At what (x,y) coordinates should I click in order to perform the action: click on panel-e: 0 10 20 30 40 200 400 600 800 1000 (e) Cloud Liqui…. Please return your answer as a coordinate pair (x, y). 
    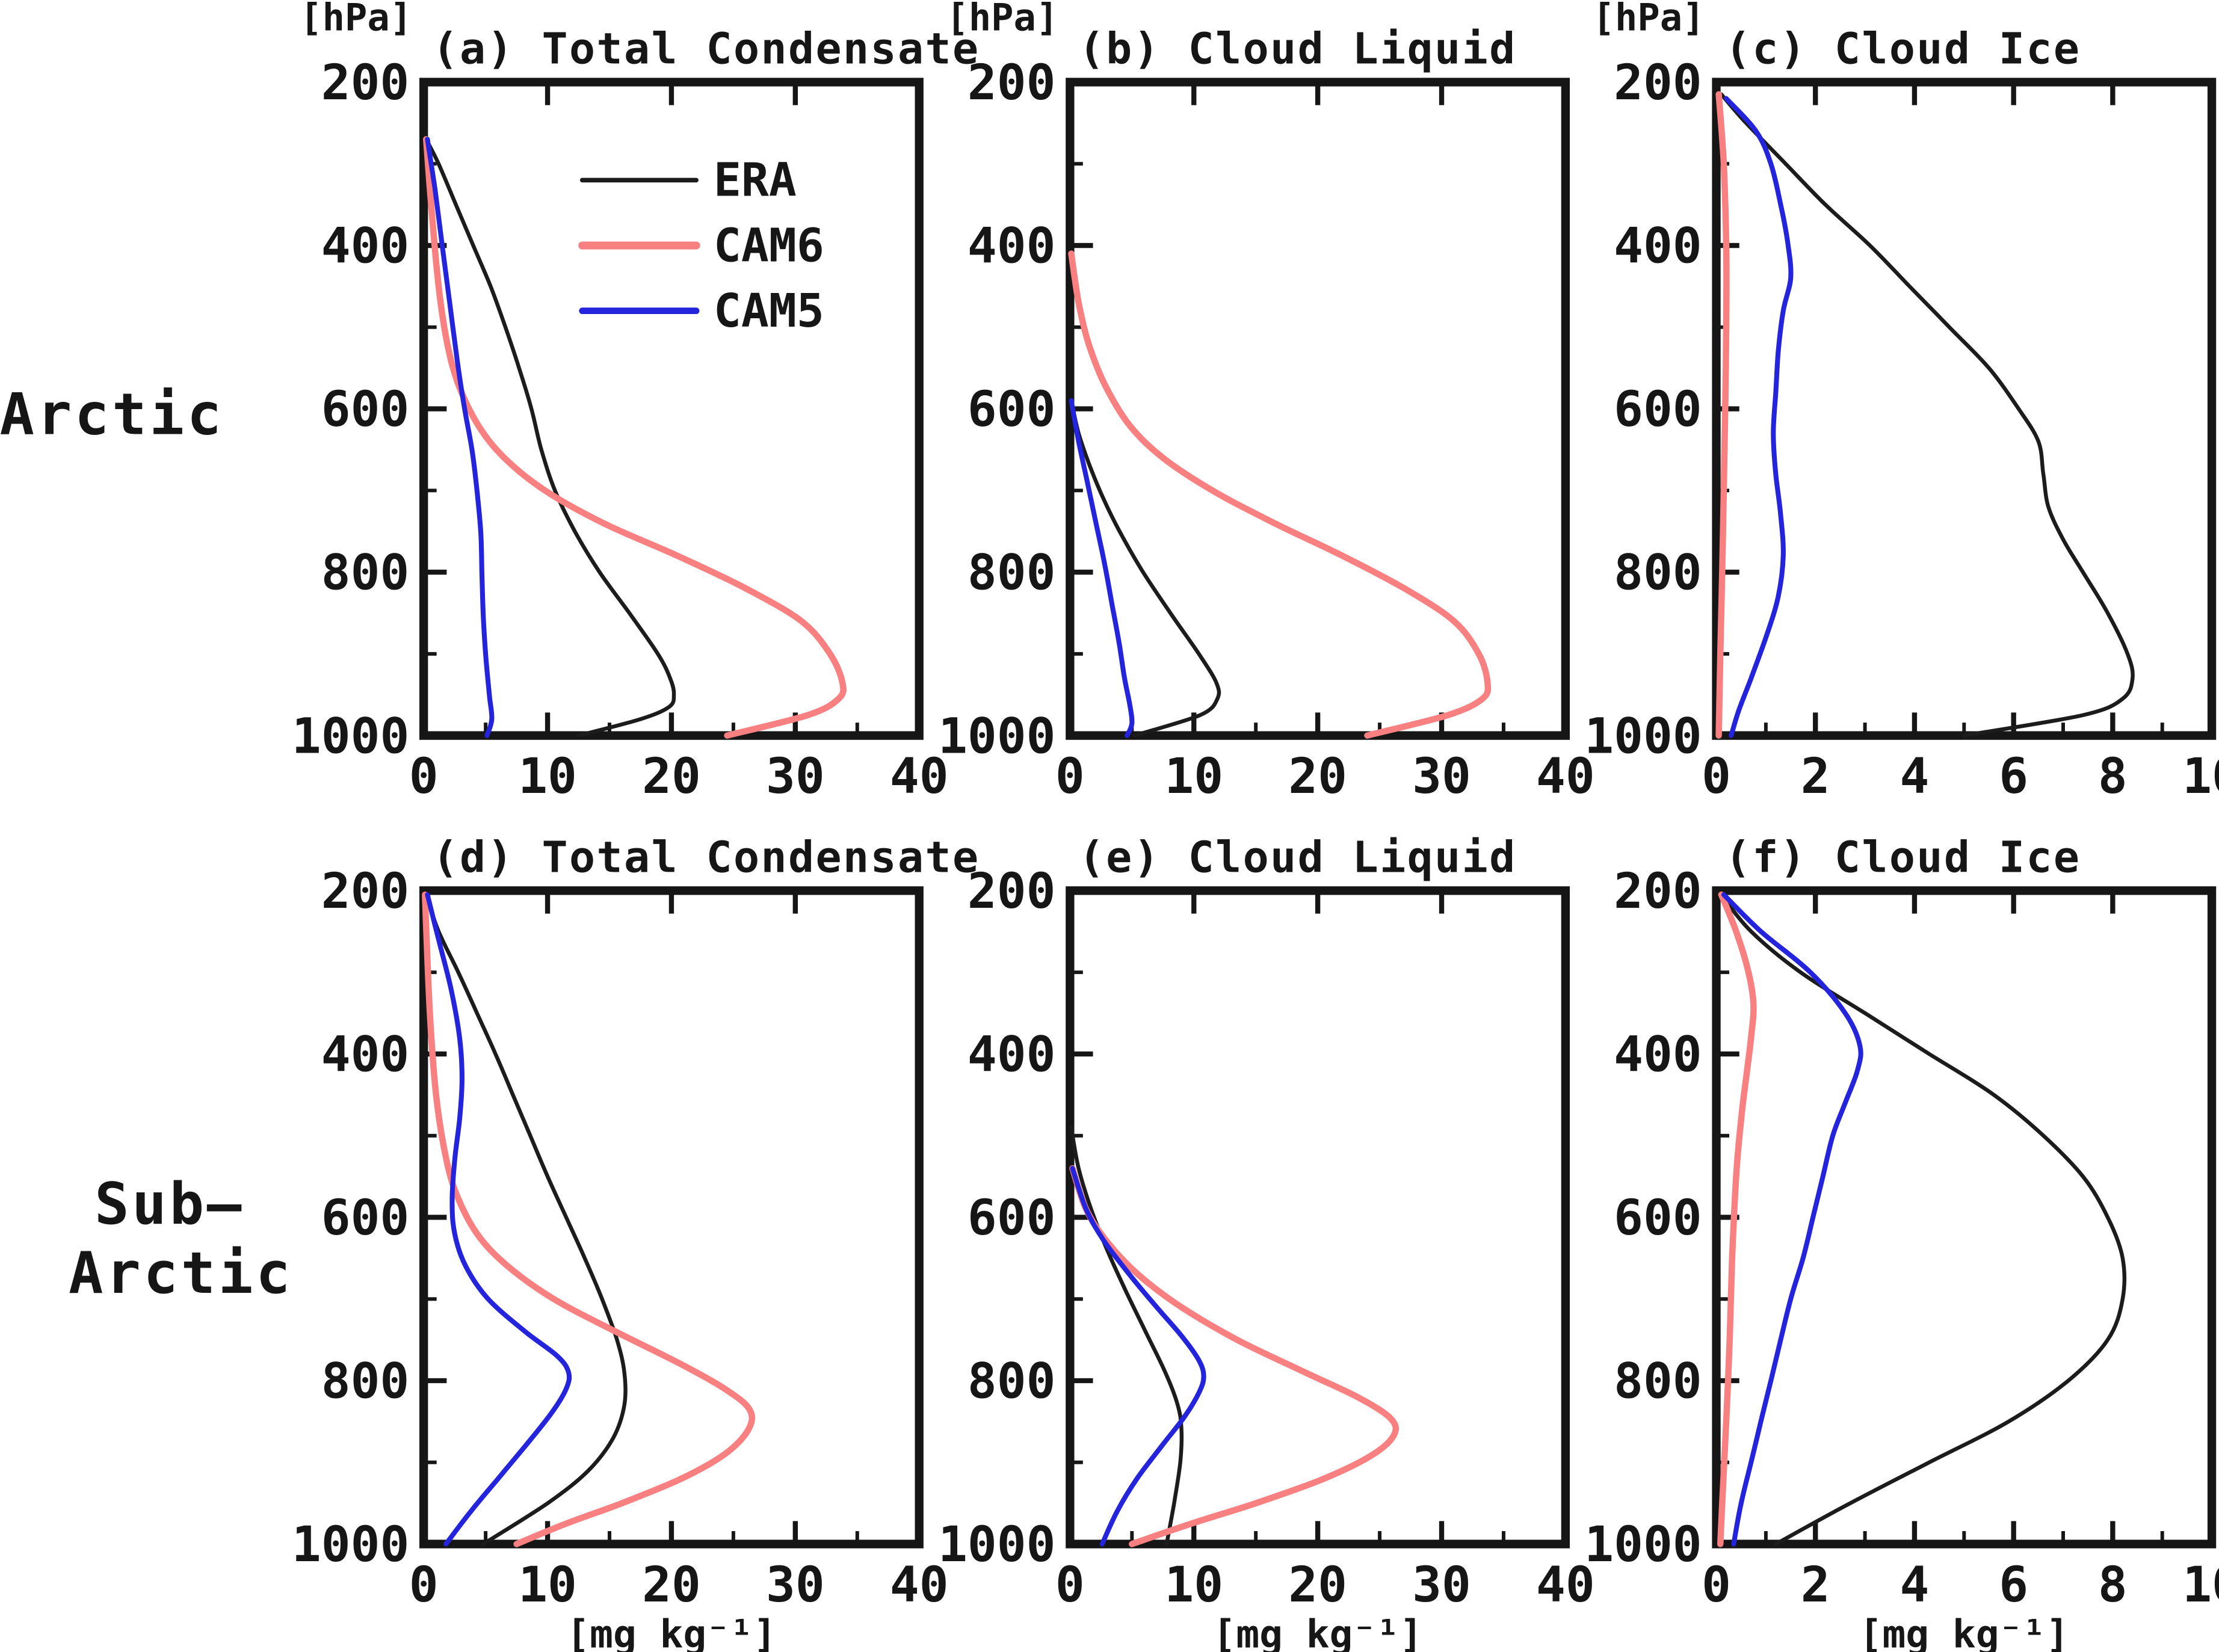
    Looking at the image, I should click on (1266, 1242).